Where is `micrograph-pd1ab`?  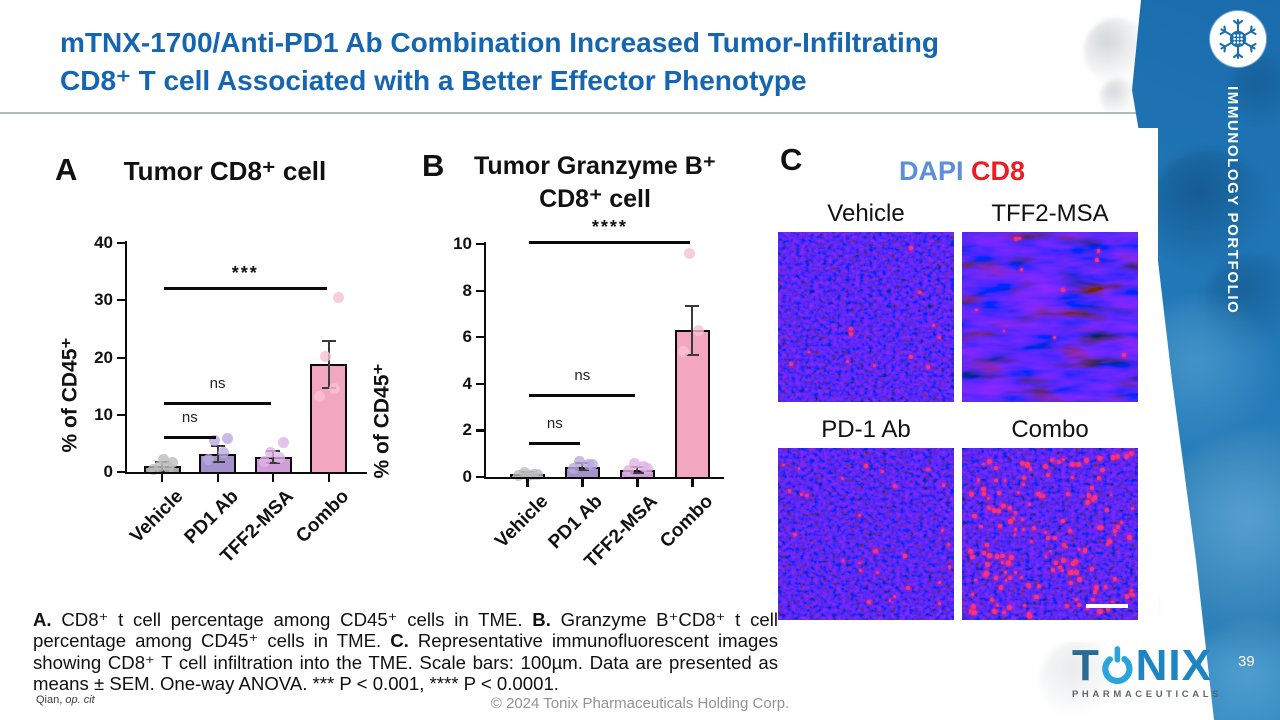
micrograph-pd1ab is located at coordinates (866, 534).